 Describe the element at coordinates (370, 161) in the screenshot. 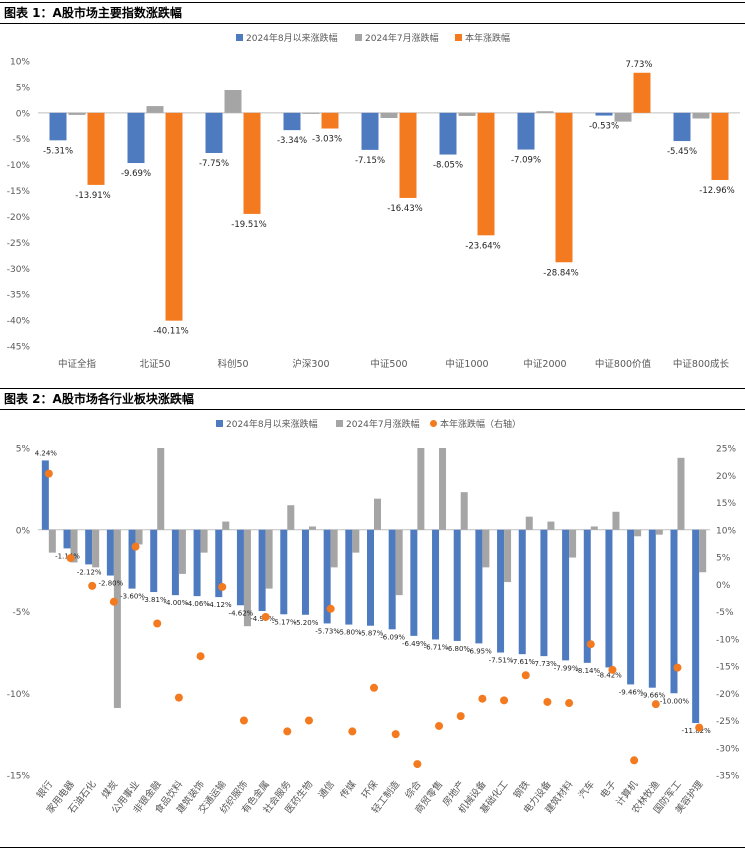

I see `chart1-data-label: -7.15%` at that location.